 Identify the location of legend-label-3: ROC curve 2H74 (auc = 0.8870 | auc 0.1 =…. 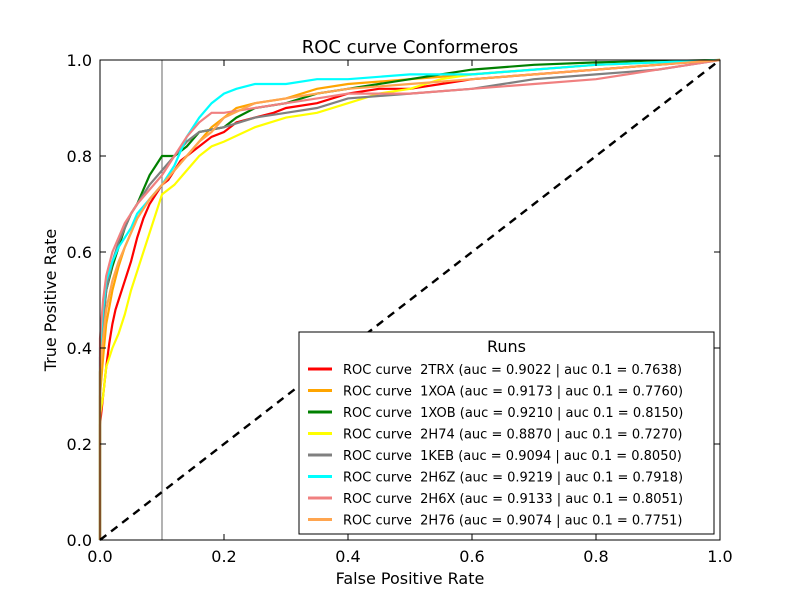
(512, 435).